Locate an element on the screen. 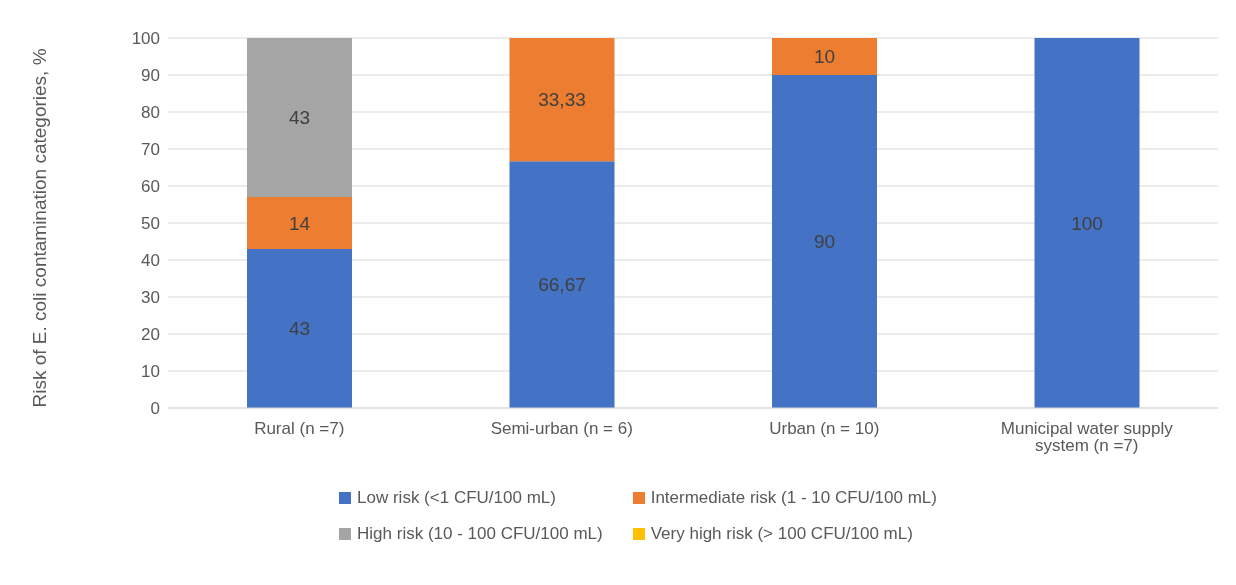  data-label: 33,33 is located at coordinates (562, 100).